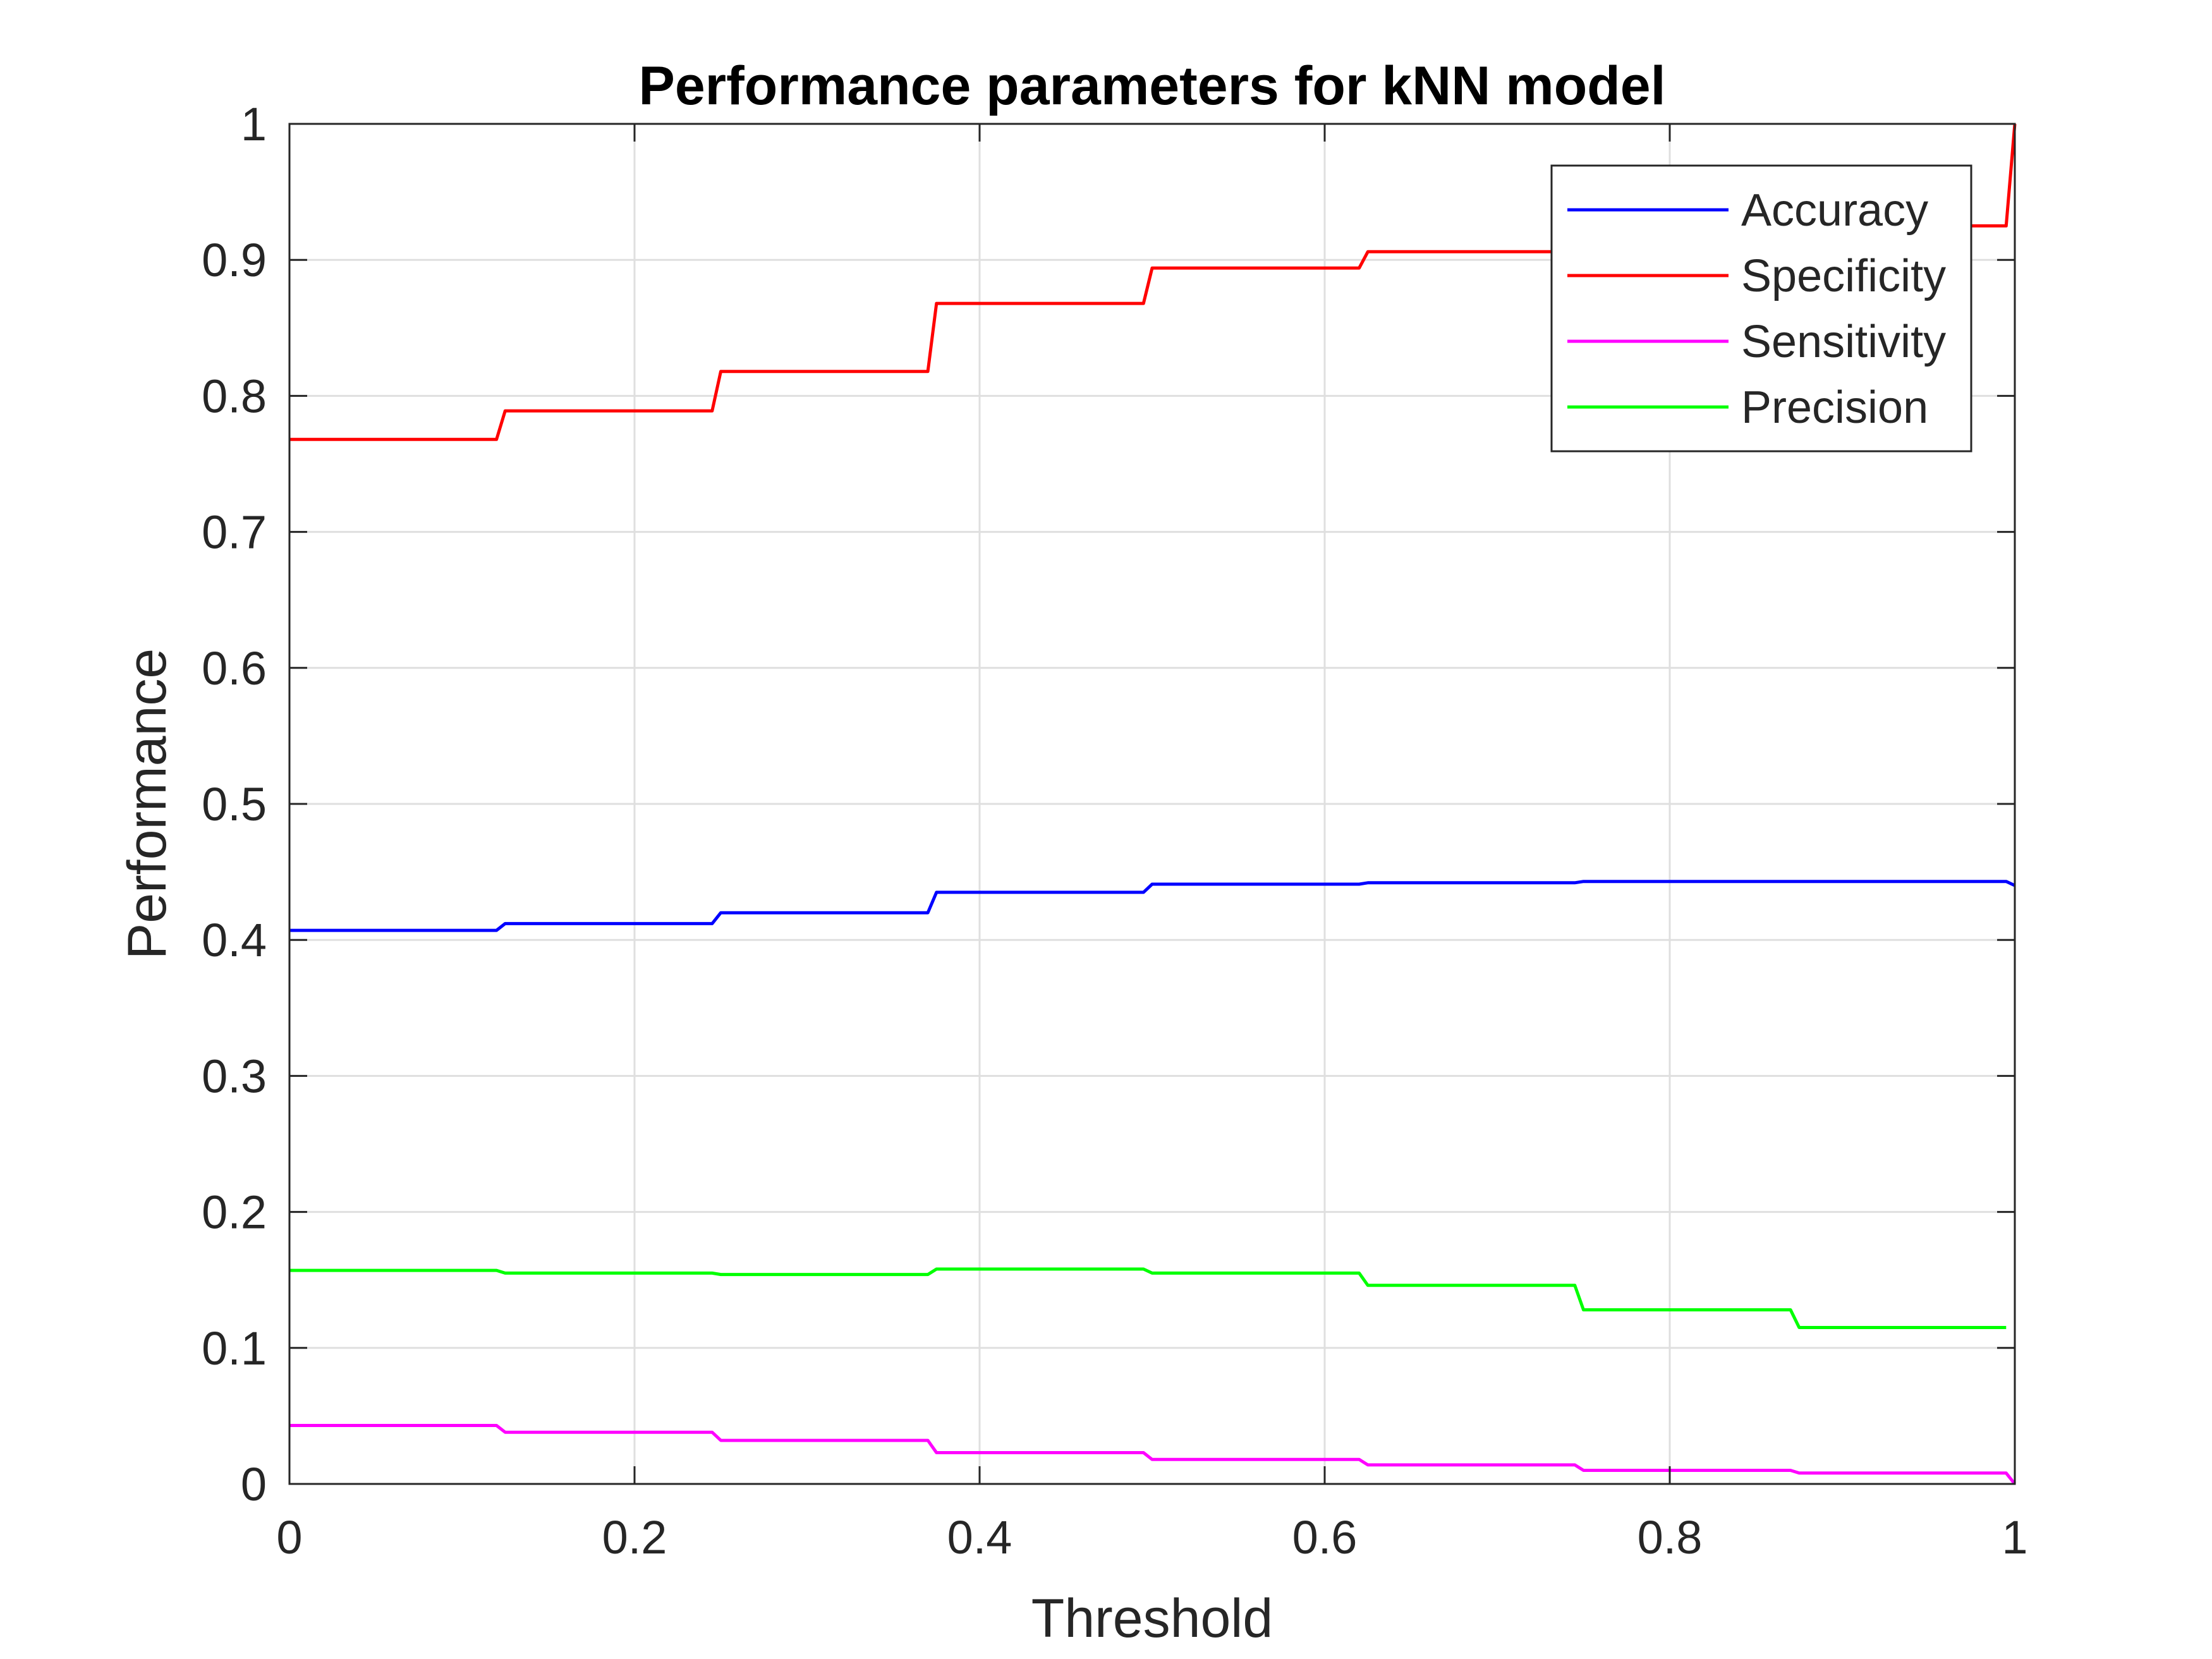  I want to click on x-tick-label: 0.4, so click(979, 1537).